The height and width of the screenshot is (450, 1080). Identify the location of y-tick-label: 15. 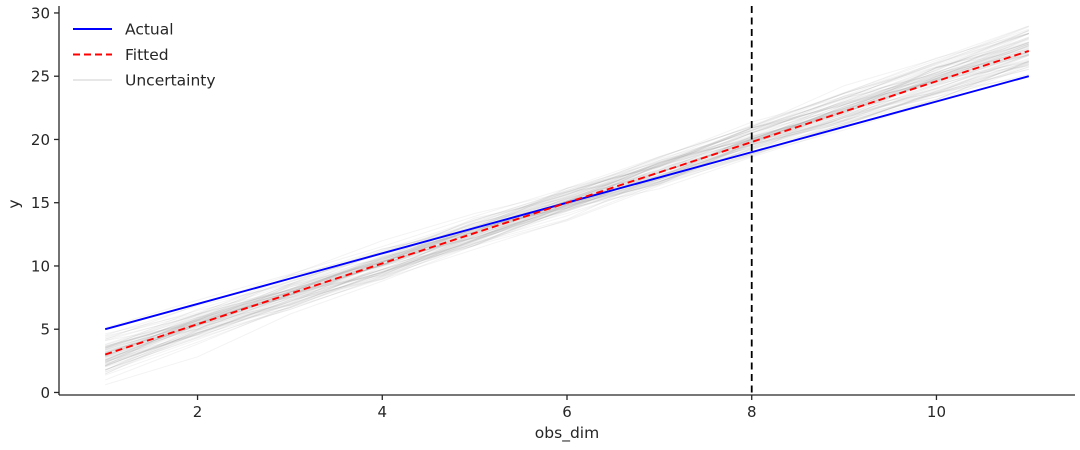
(40, 203).